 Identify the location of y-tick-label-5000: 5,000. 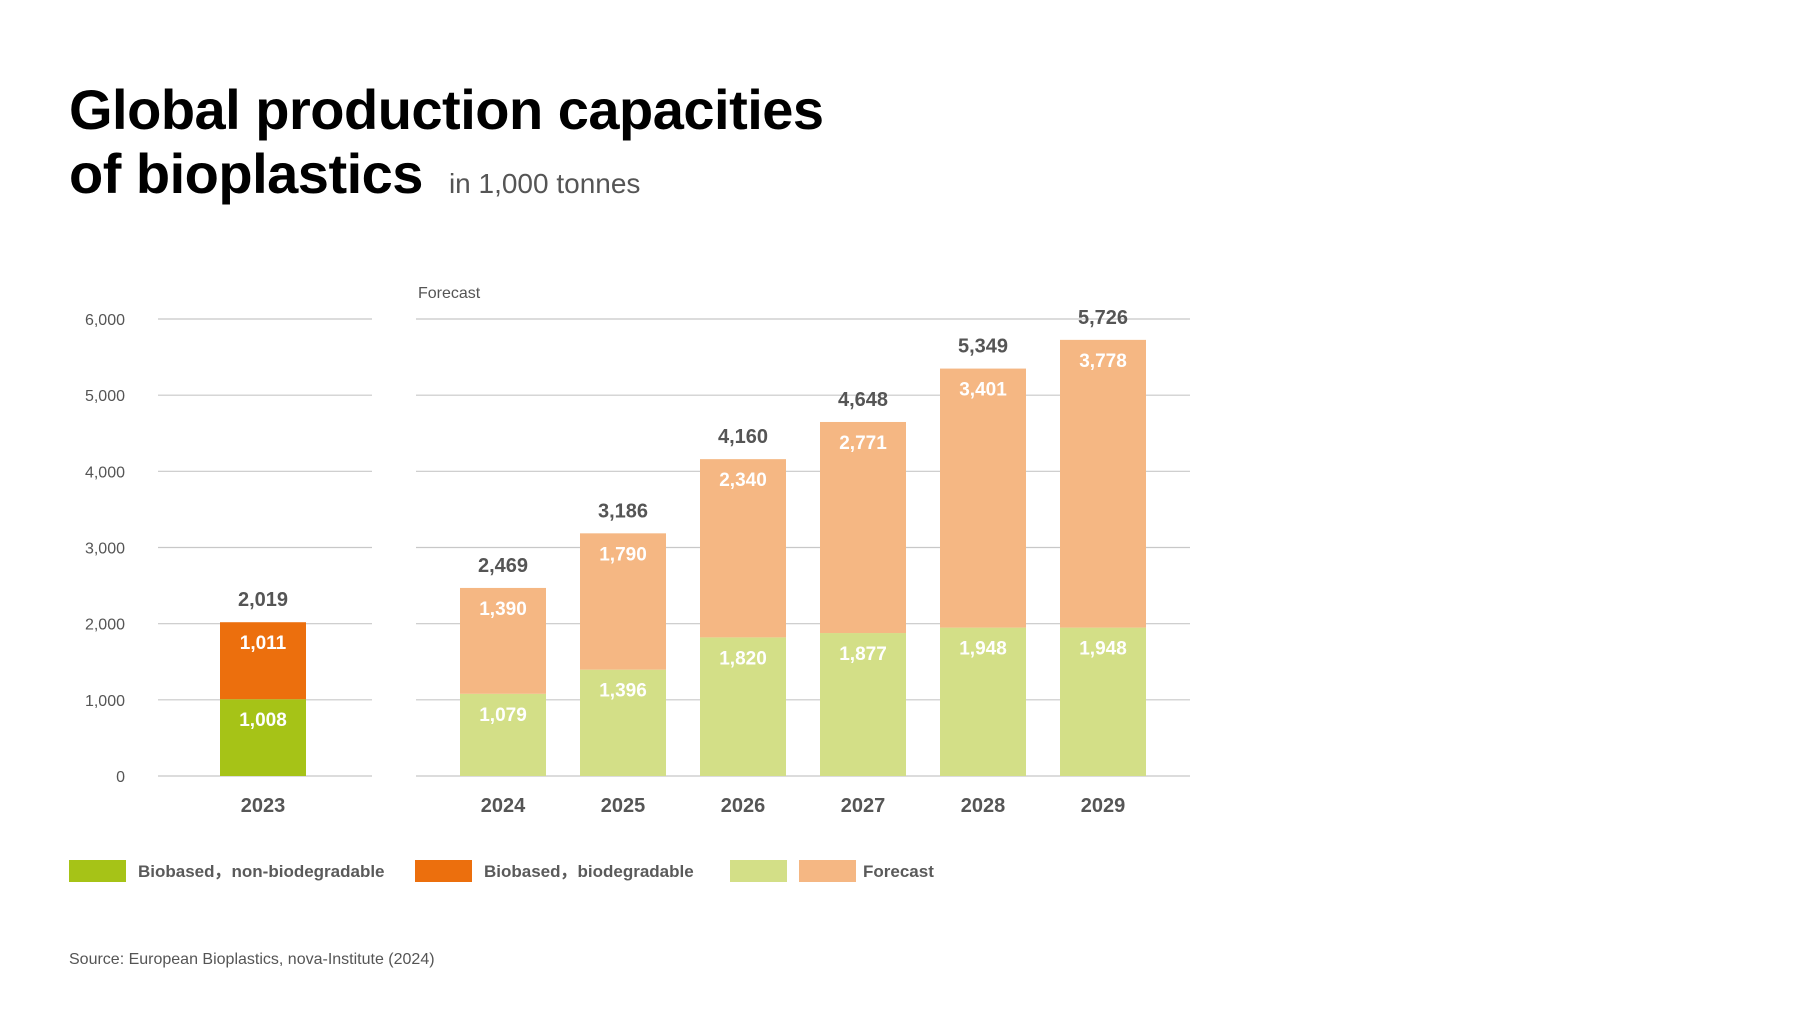
(105, 396).